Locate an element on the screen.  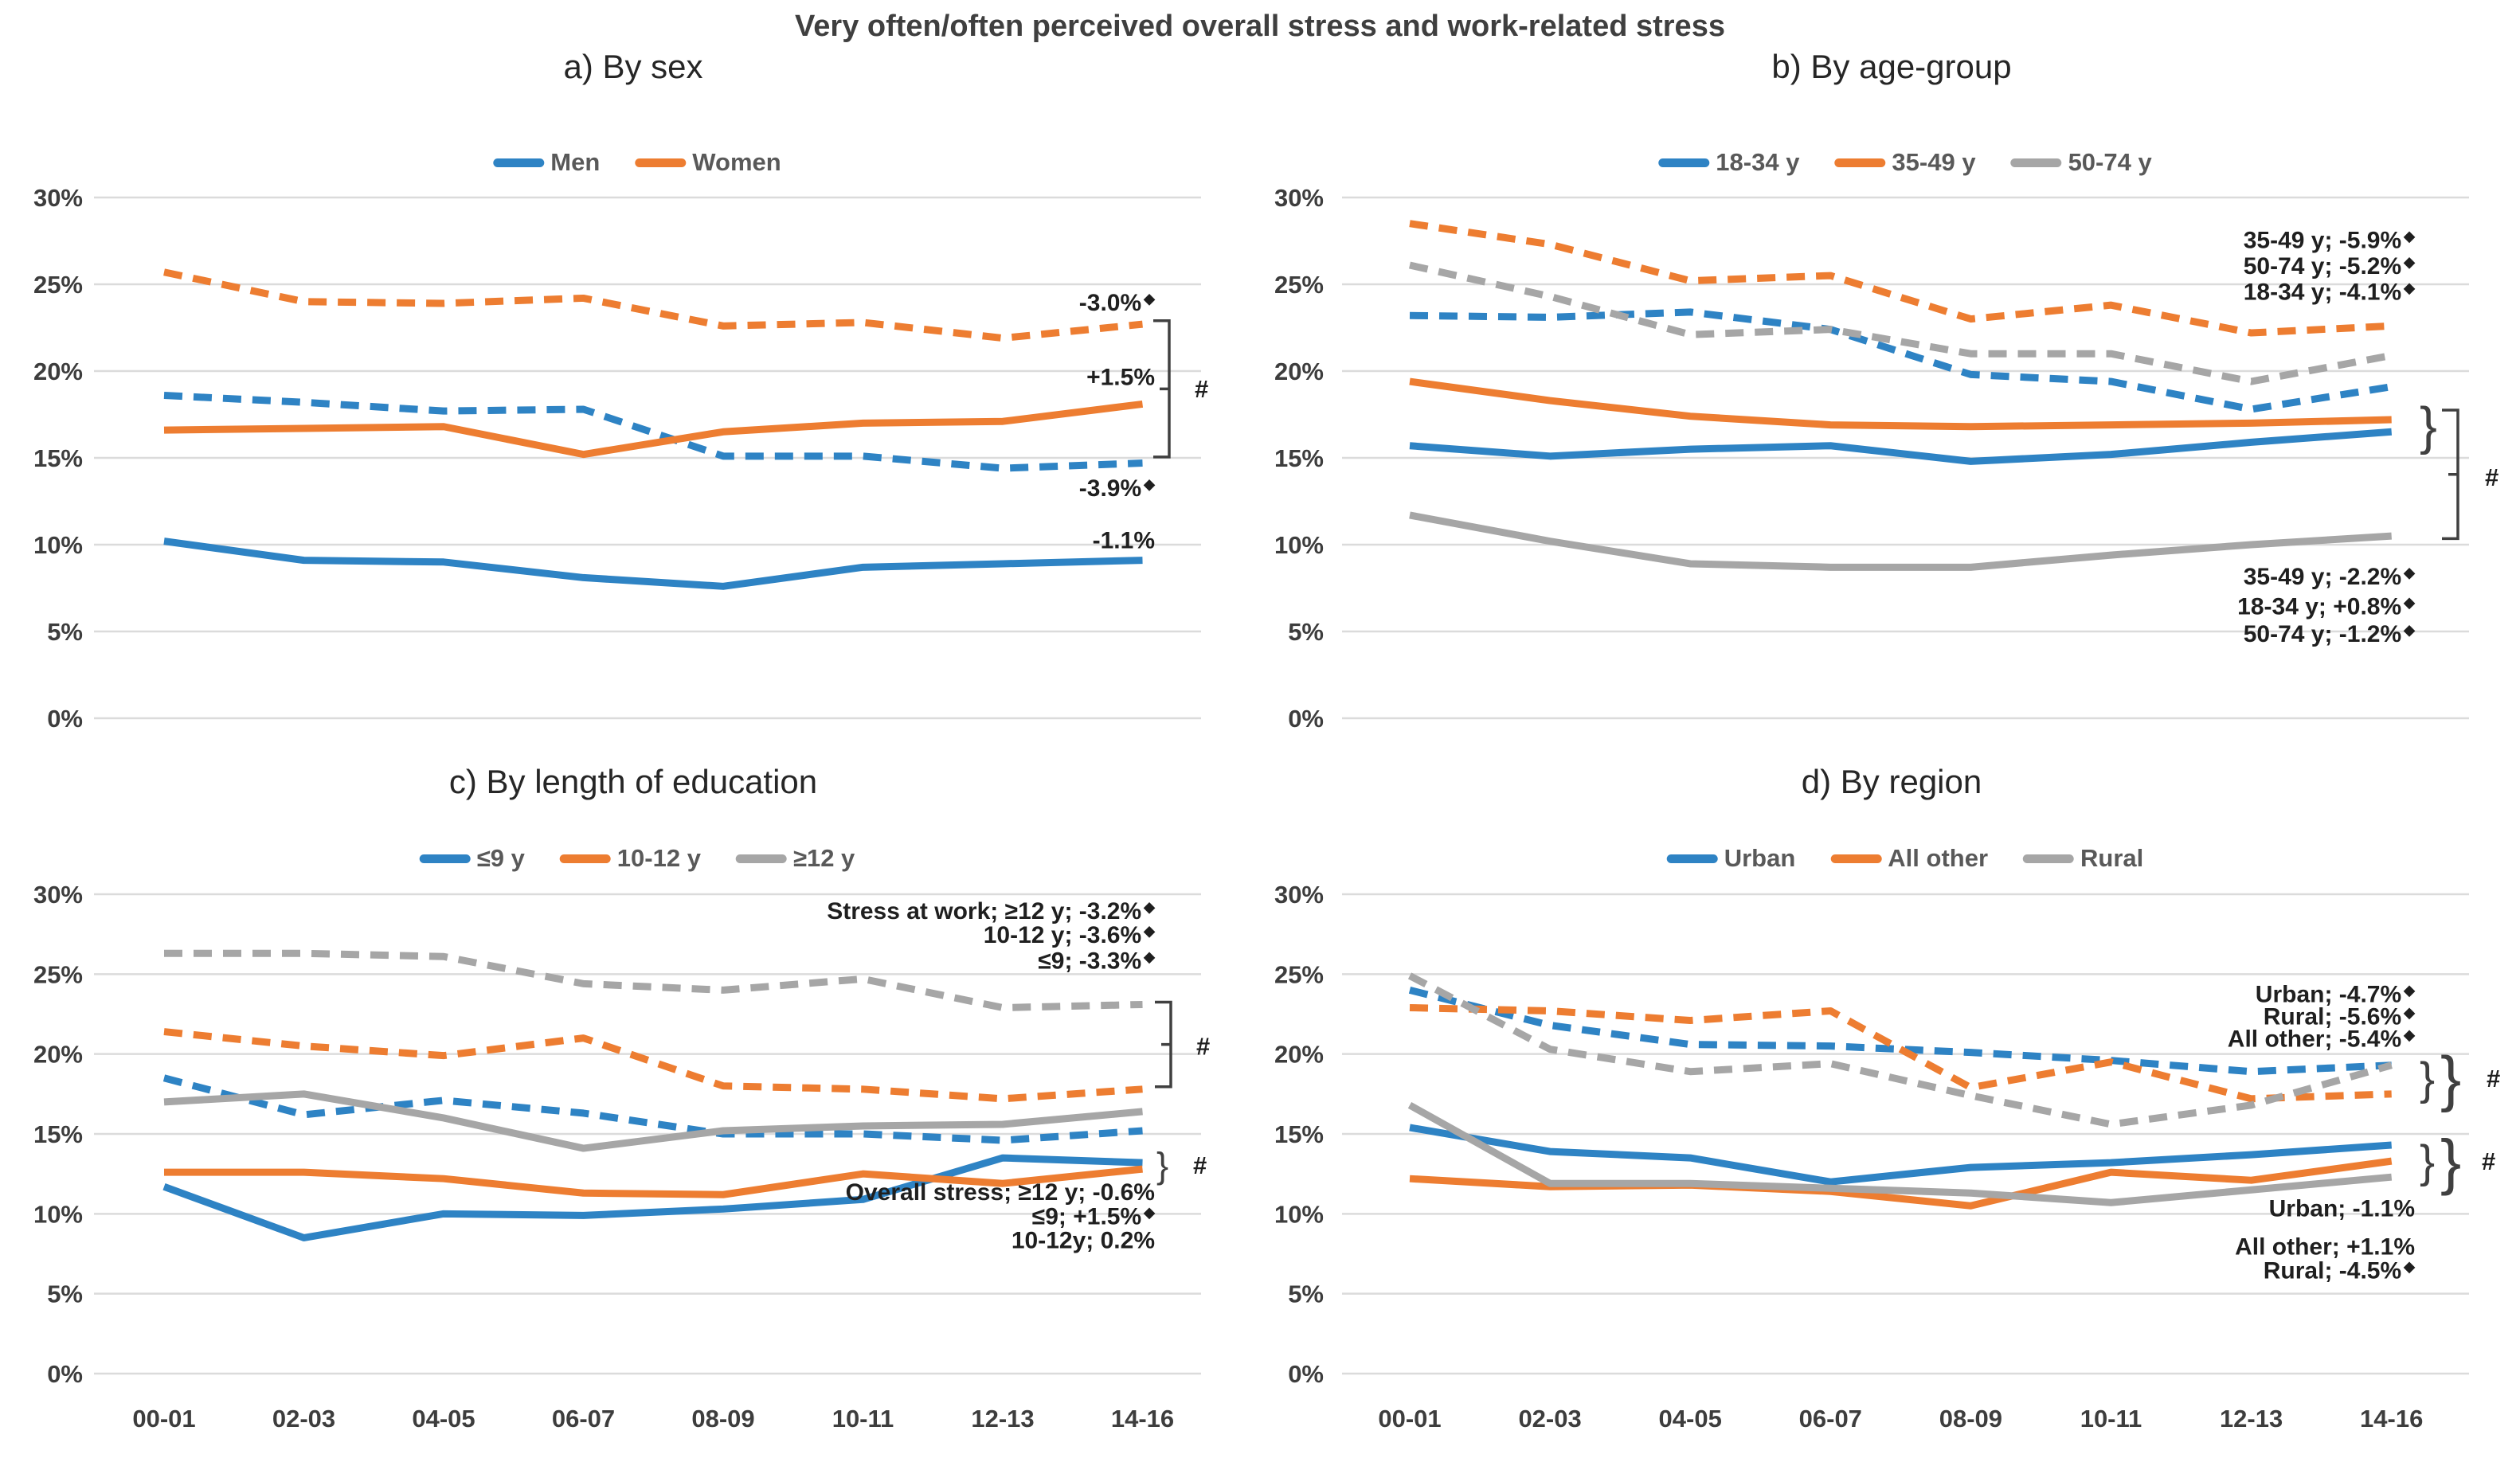
panel-d-annotation: All other; -5.4% ◆ is located at coordinates (2322, 1039).